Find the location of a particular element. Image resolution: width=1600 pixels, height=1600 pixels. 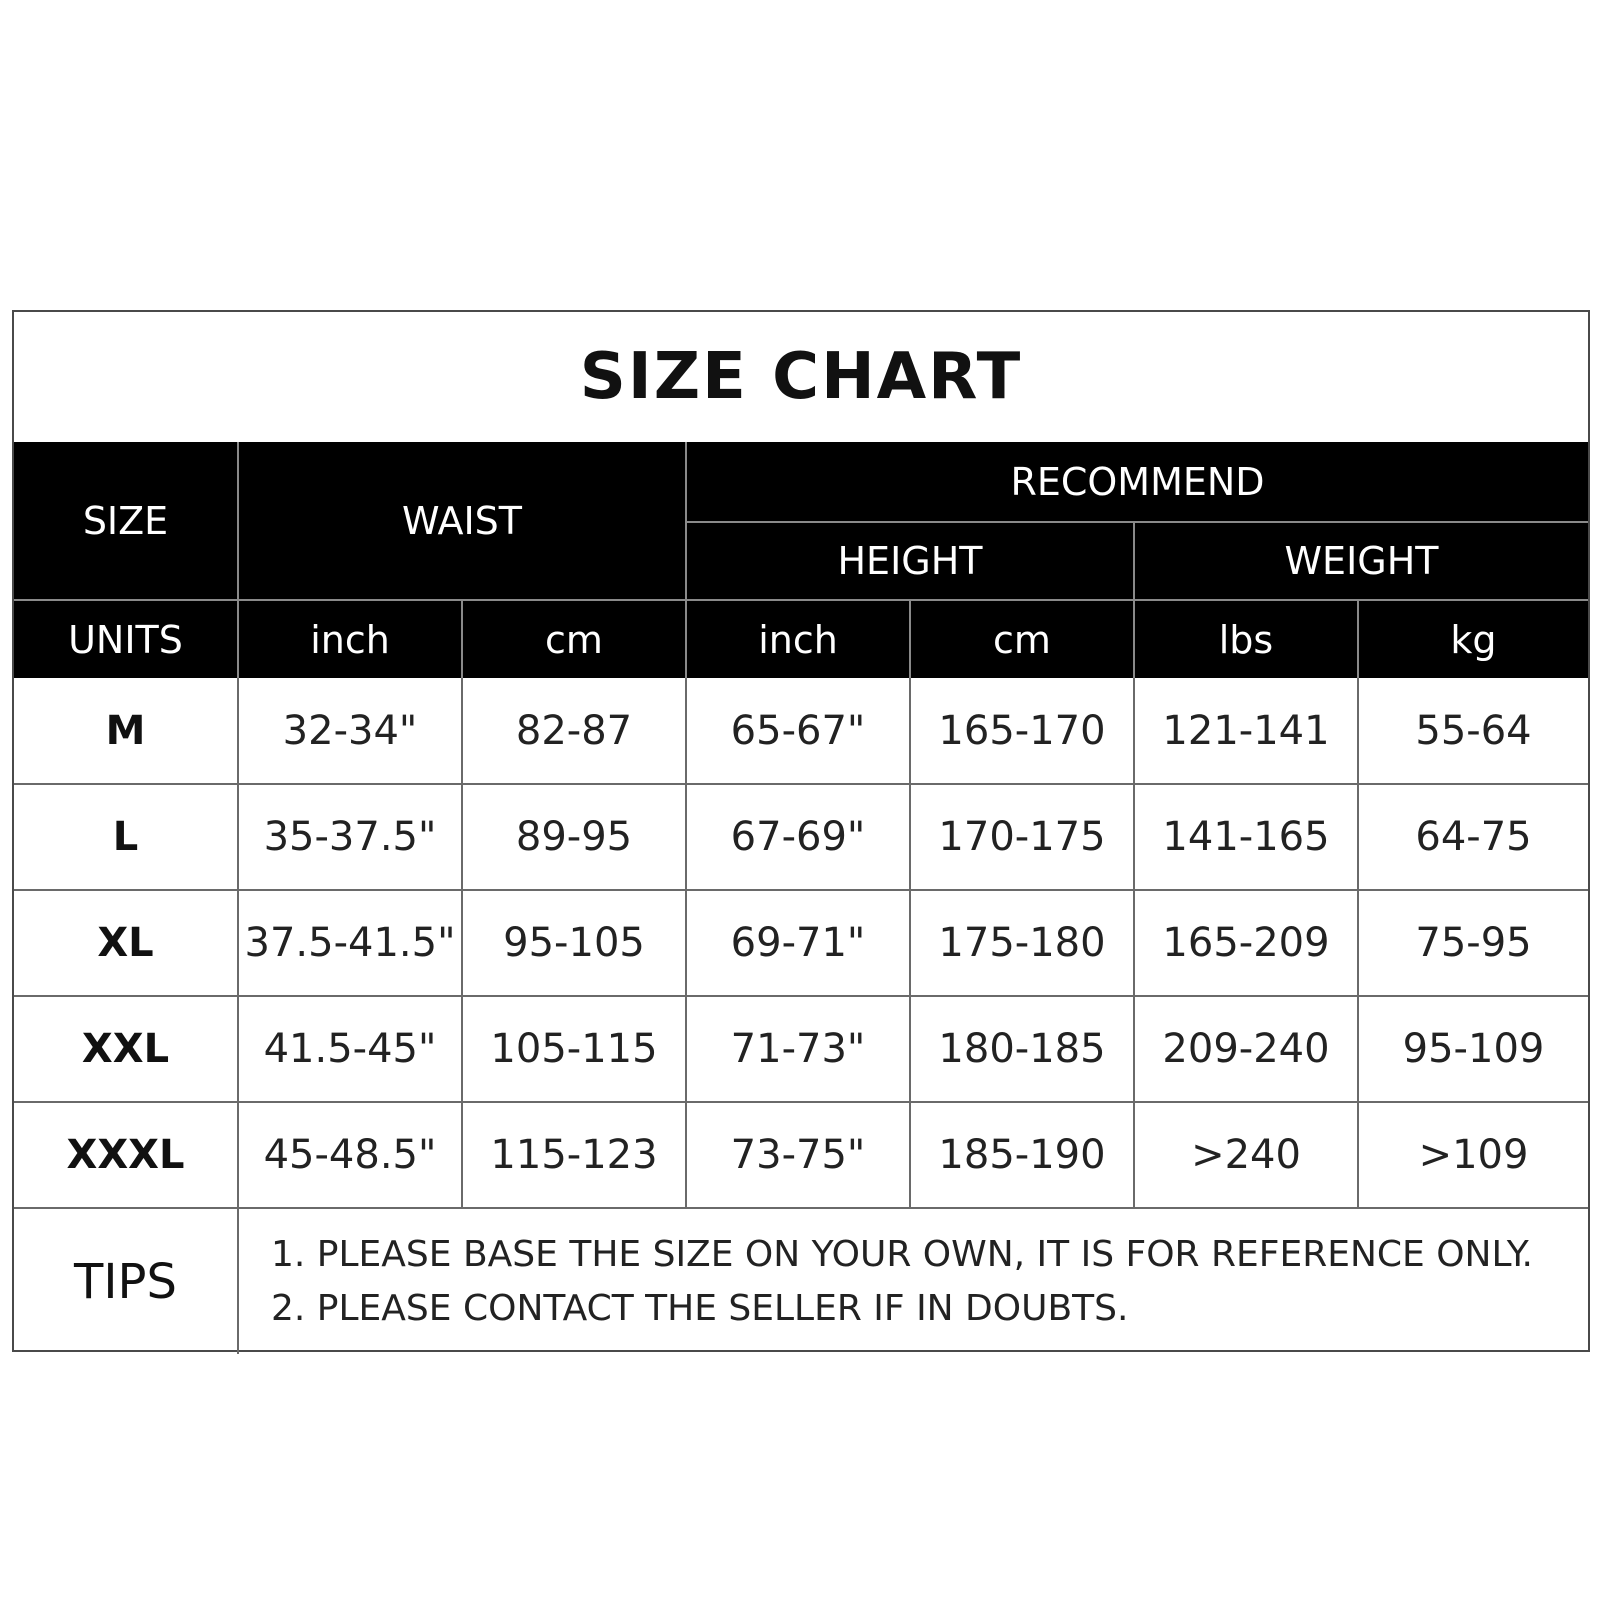

weight-kg-cell: >109 is located at coordinates (1473, 1155).